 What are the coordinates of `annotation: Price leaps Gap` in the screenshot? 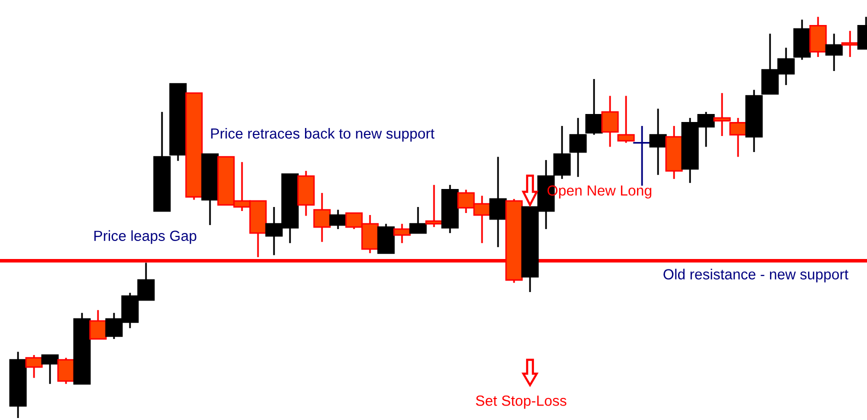 It's located at (145, 237).